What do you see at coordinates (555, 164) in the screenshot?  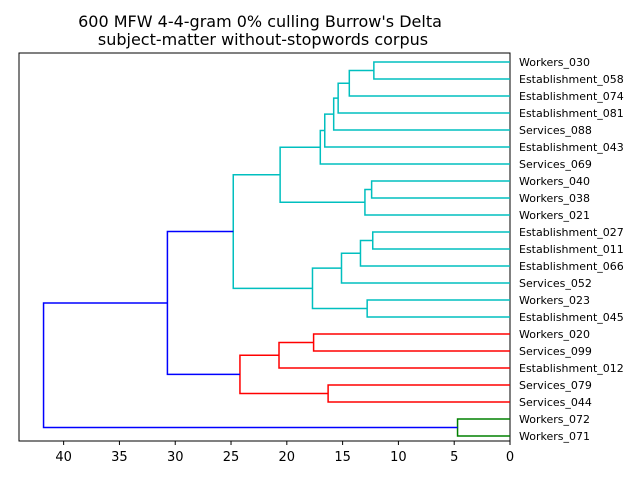 I see `leaf-label: Services_069` at bounding box center [555, 164].